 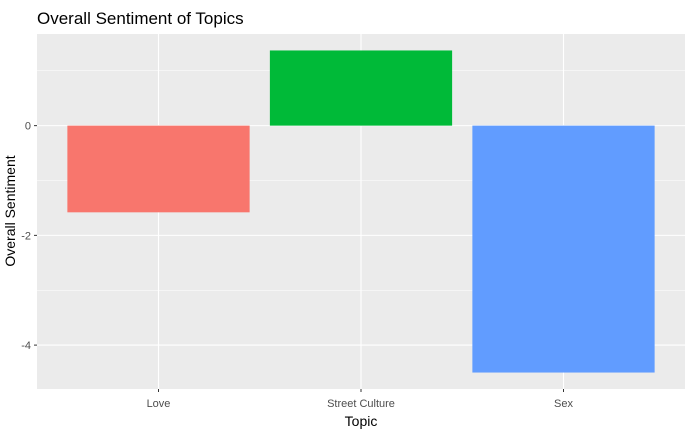 What do you see at coordinates (140, 18) in the screenshot?
I see `chart-title: Overall Sentiment of Topics` at bounding box center [140, 18].